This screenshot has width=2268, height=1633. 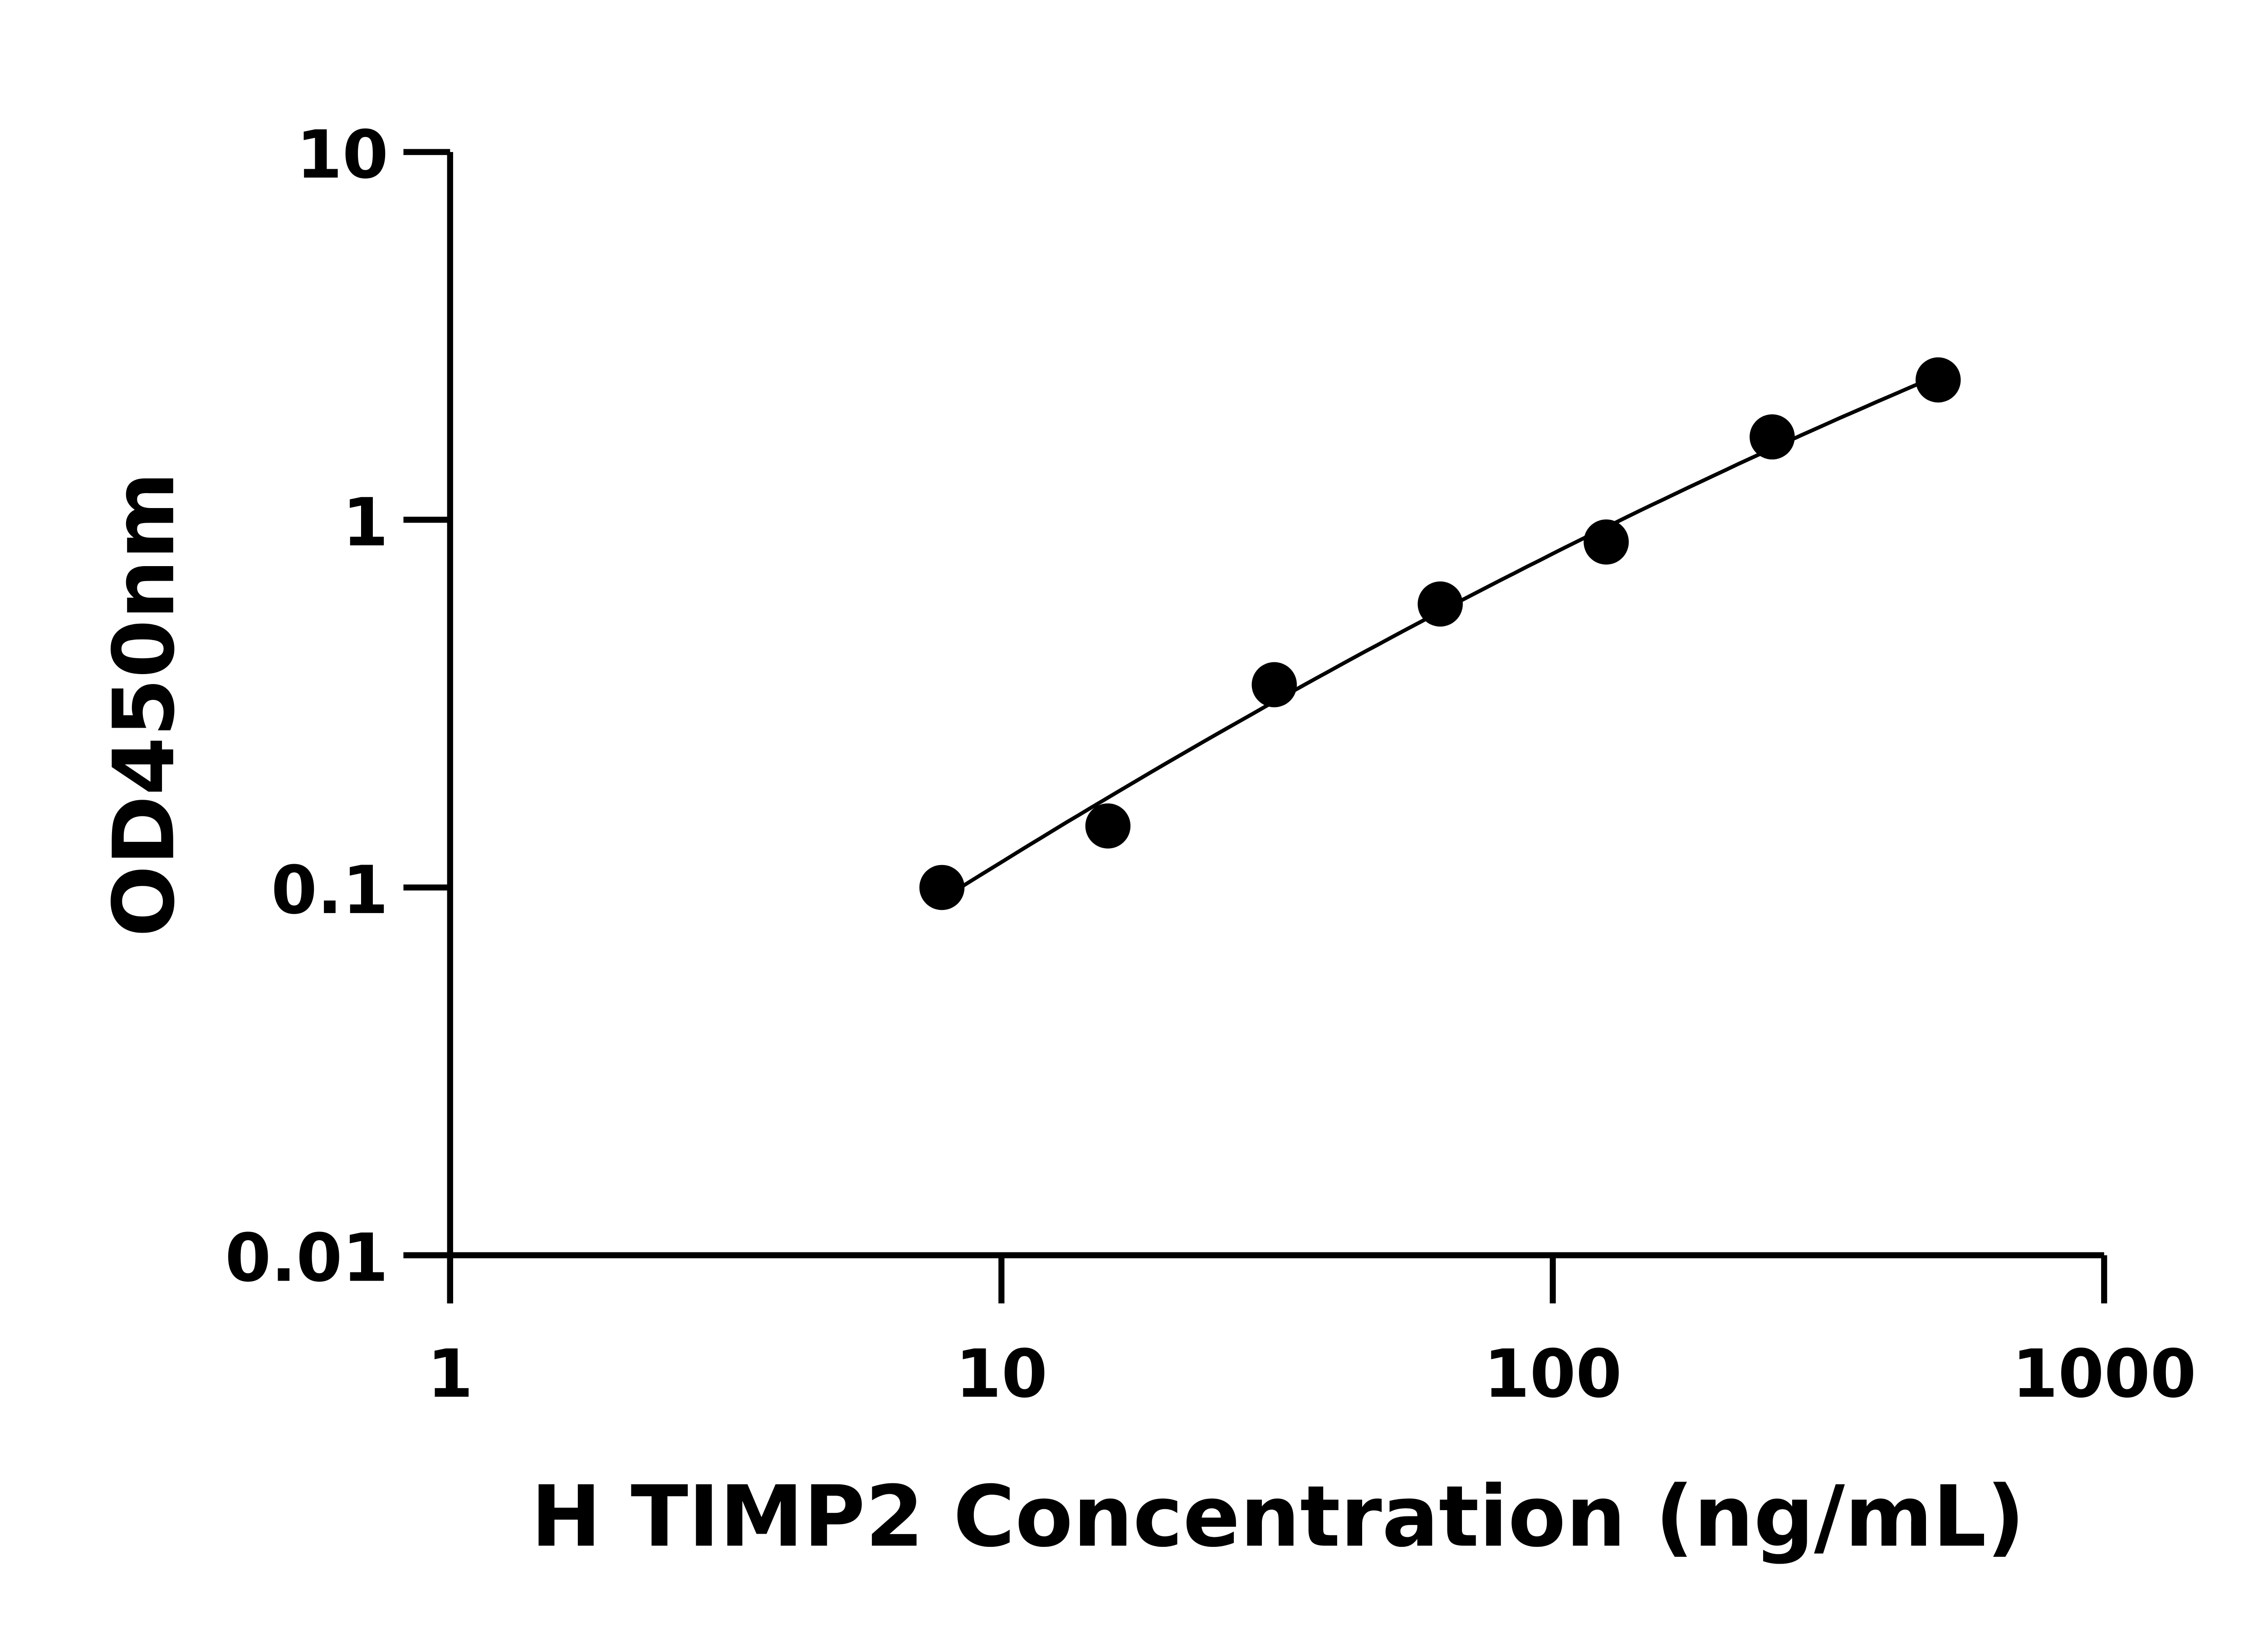 What do you see at coordinates (1001, 1374) in the screenshot?
I see `x-tick-label: 10` at bounding box center [1001, 1374].